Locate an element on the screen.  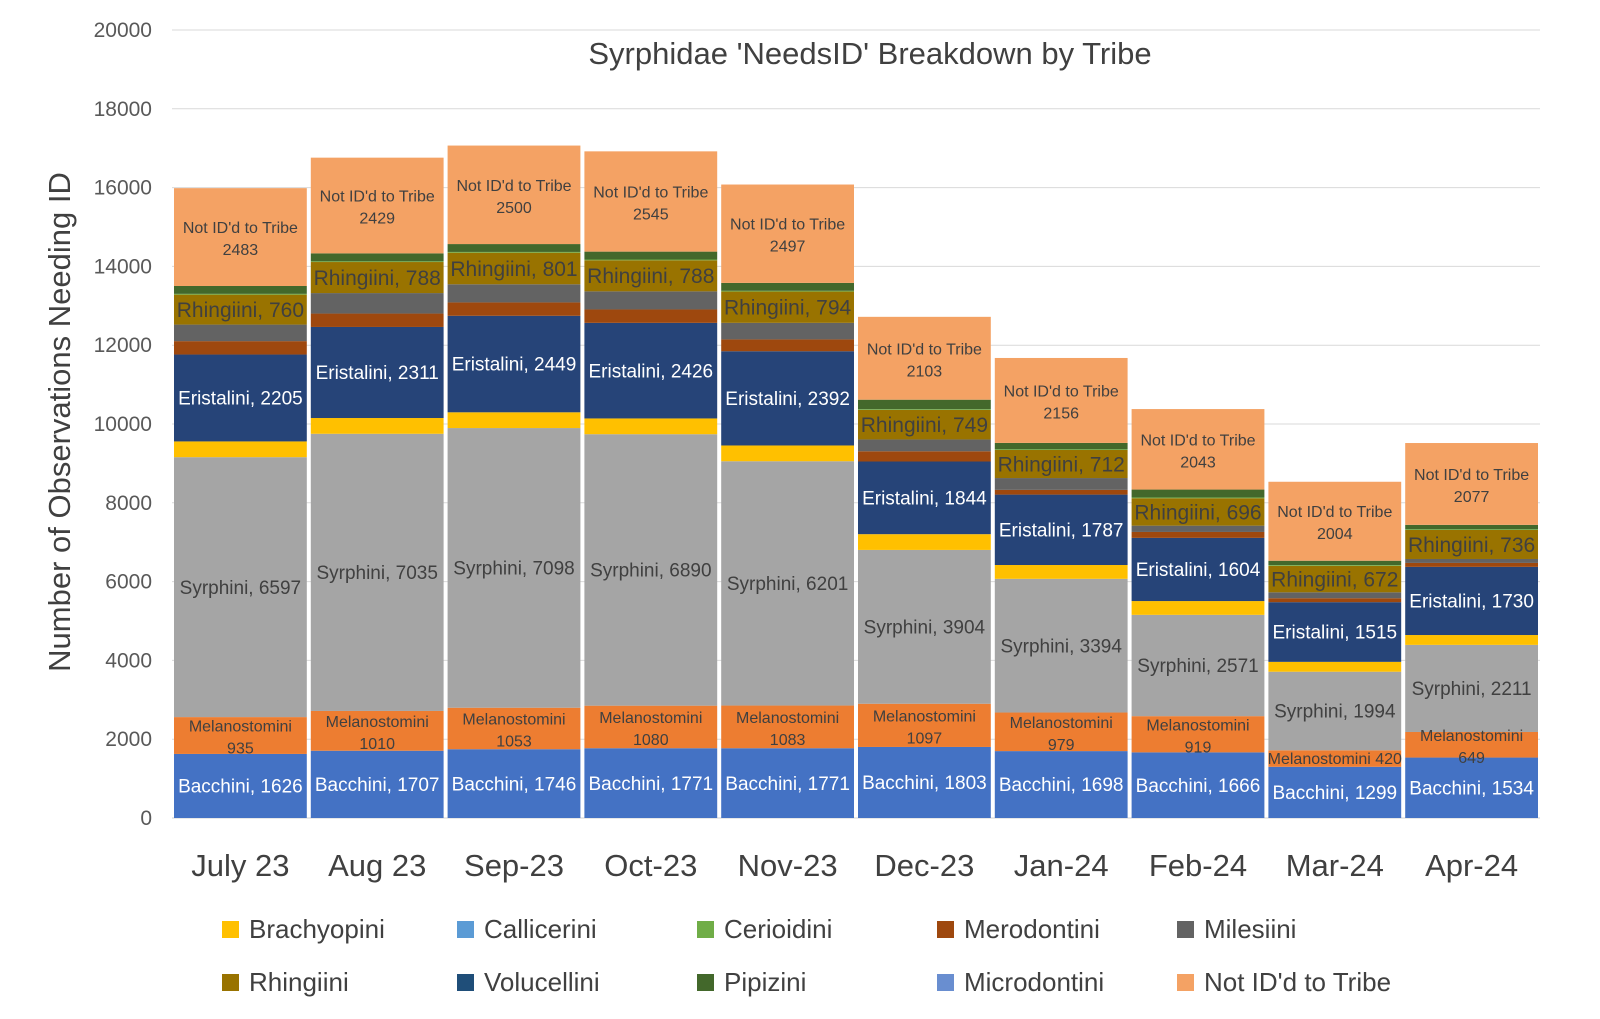
legend-label: Cerioidini is located at coordinates (778, 929).